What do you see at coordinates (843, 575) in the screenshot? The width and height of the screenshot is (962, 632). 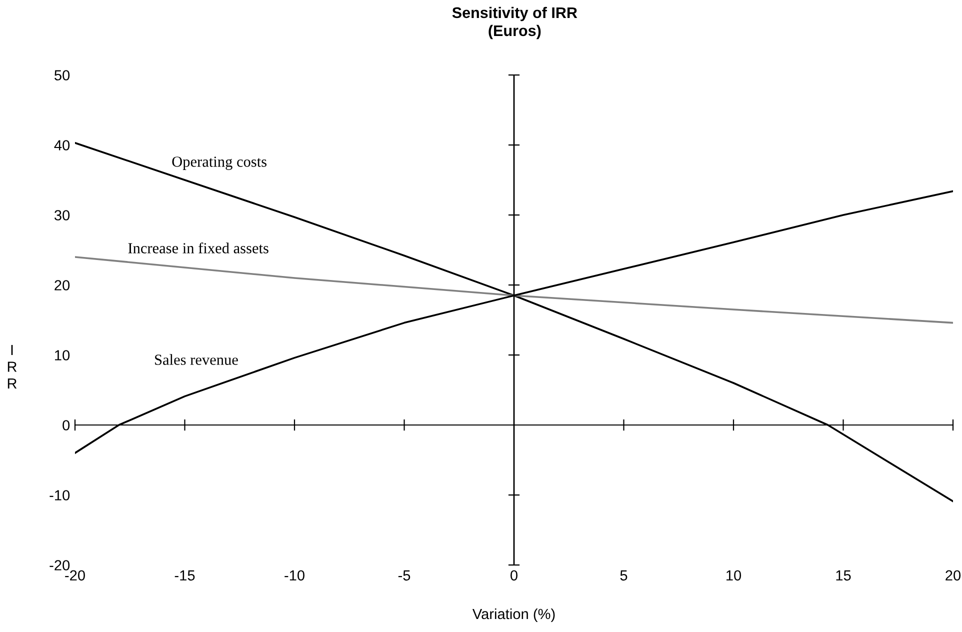 I see `x-tick-label: 15` at bounding box center [843, 575].